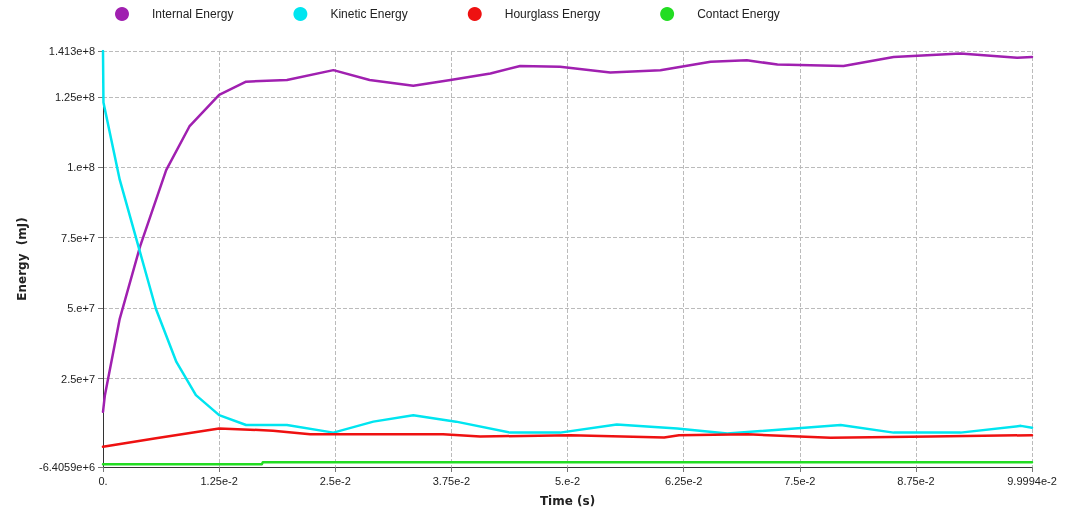 The width and height of the screenshot is (1073, 531). I want to click on y-tick-label: 7.5e+7, so click(78, 237).